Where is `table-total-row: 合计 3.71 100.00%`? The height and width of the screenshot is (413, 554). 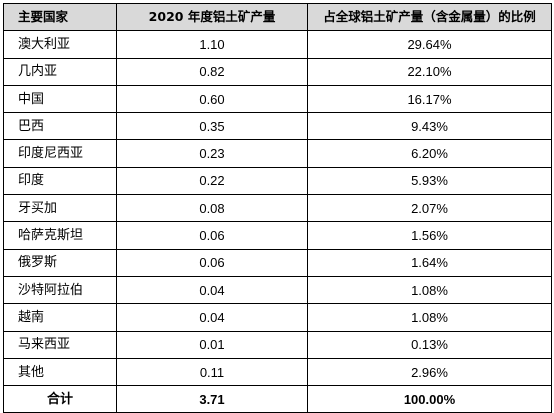
table-total-row: 合计 3.71 100.00% is located at coordinates (277, 399).